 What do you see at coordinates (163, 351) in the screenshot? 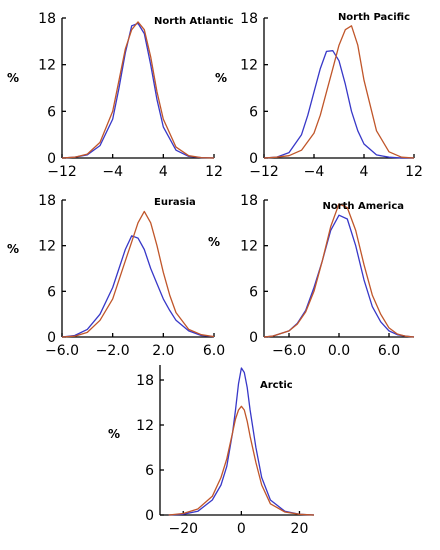
I see `x-tick-label: 2.0` at bounding box center [163, 351].